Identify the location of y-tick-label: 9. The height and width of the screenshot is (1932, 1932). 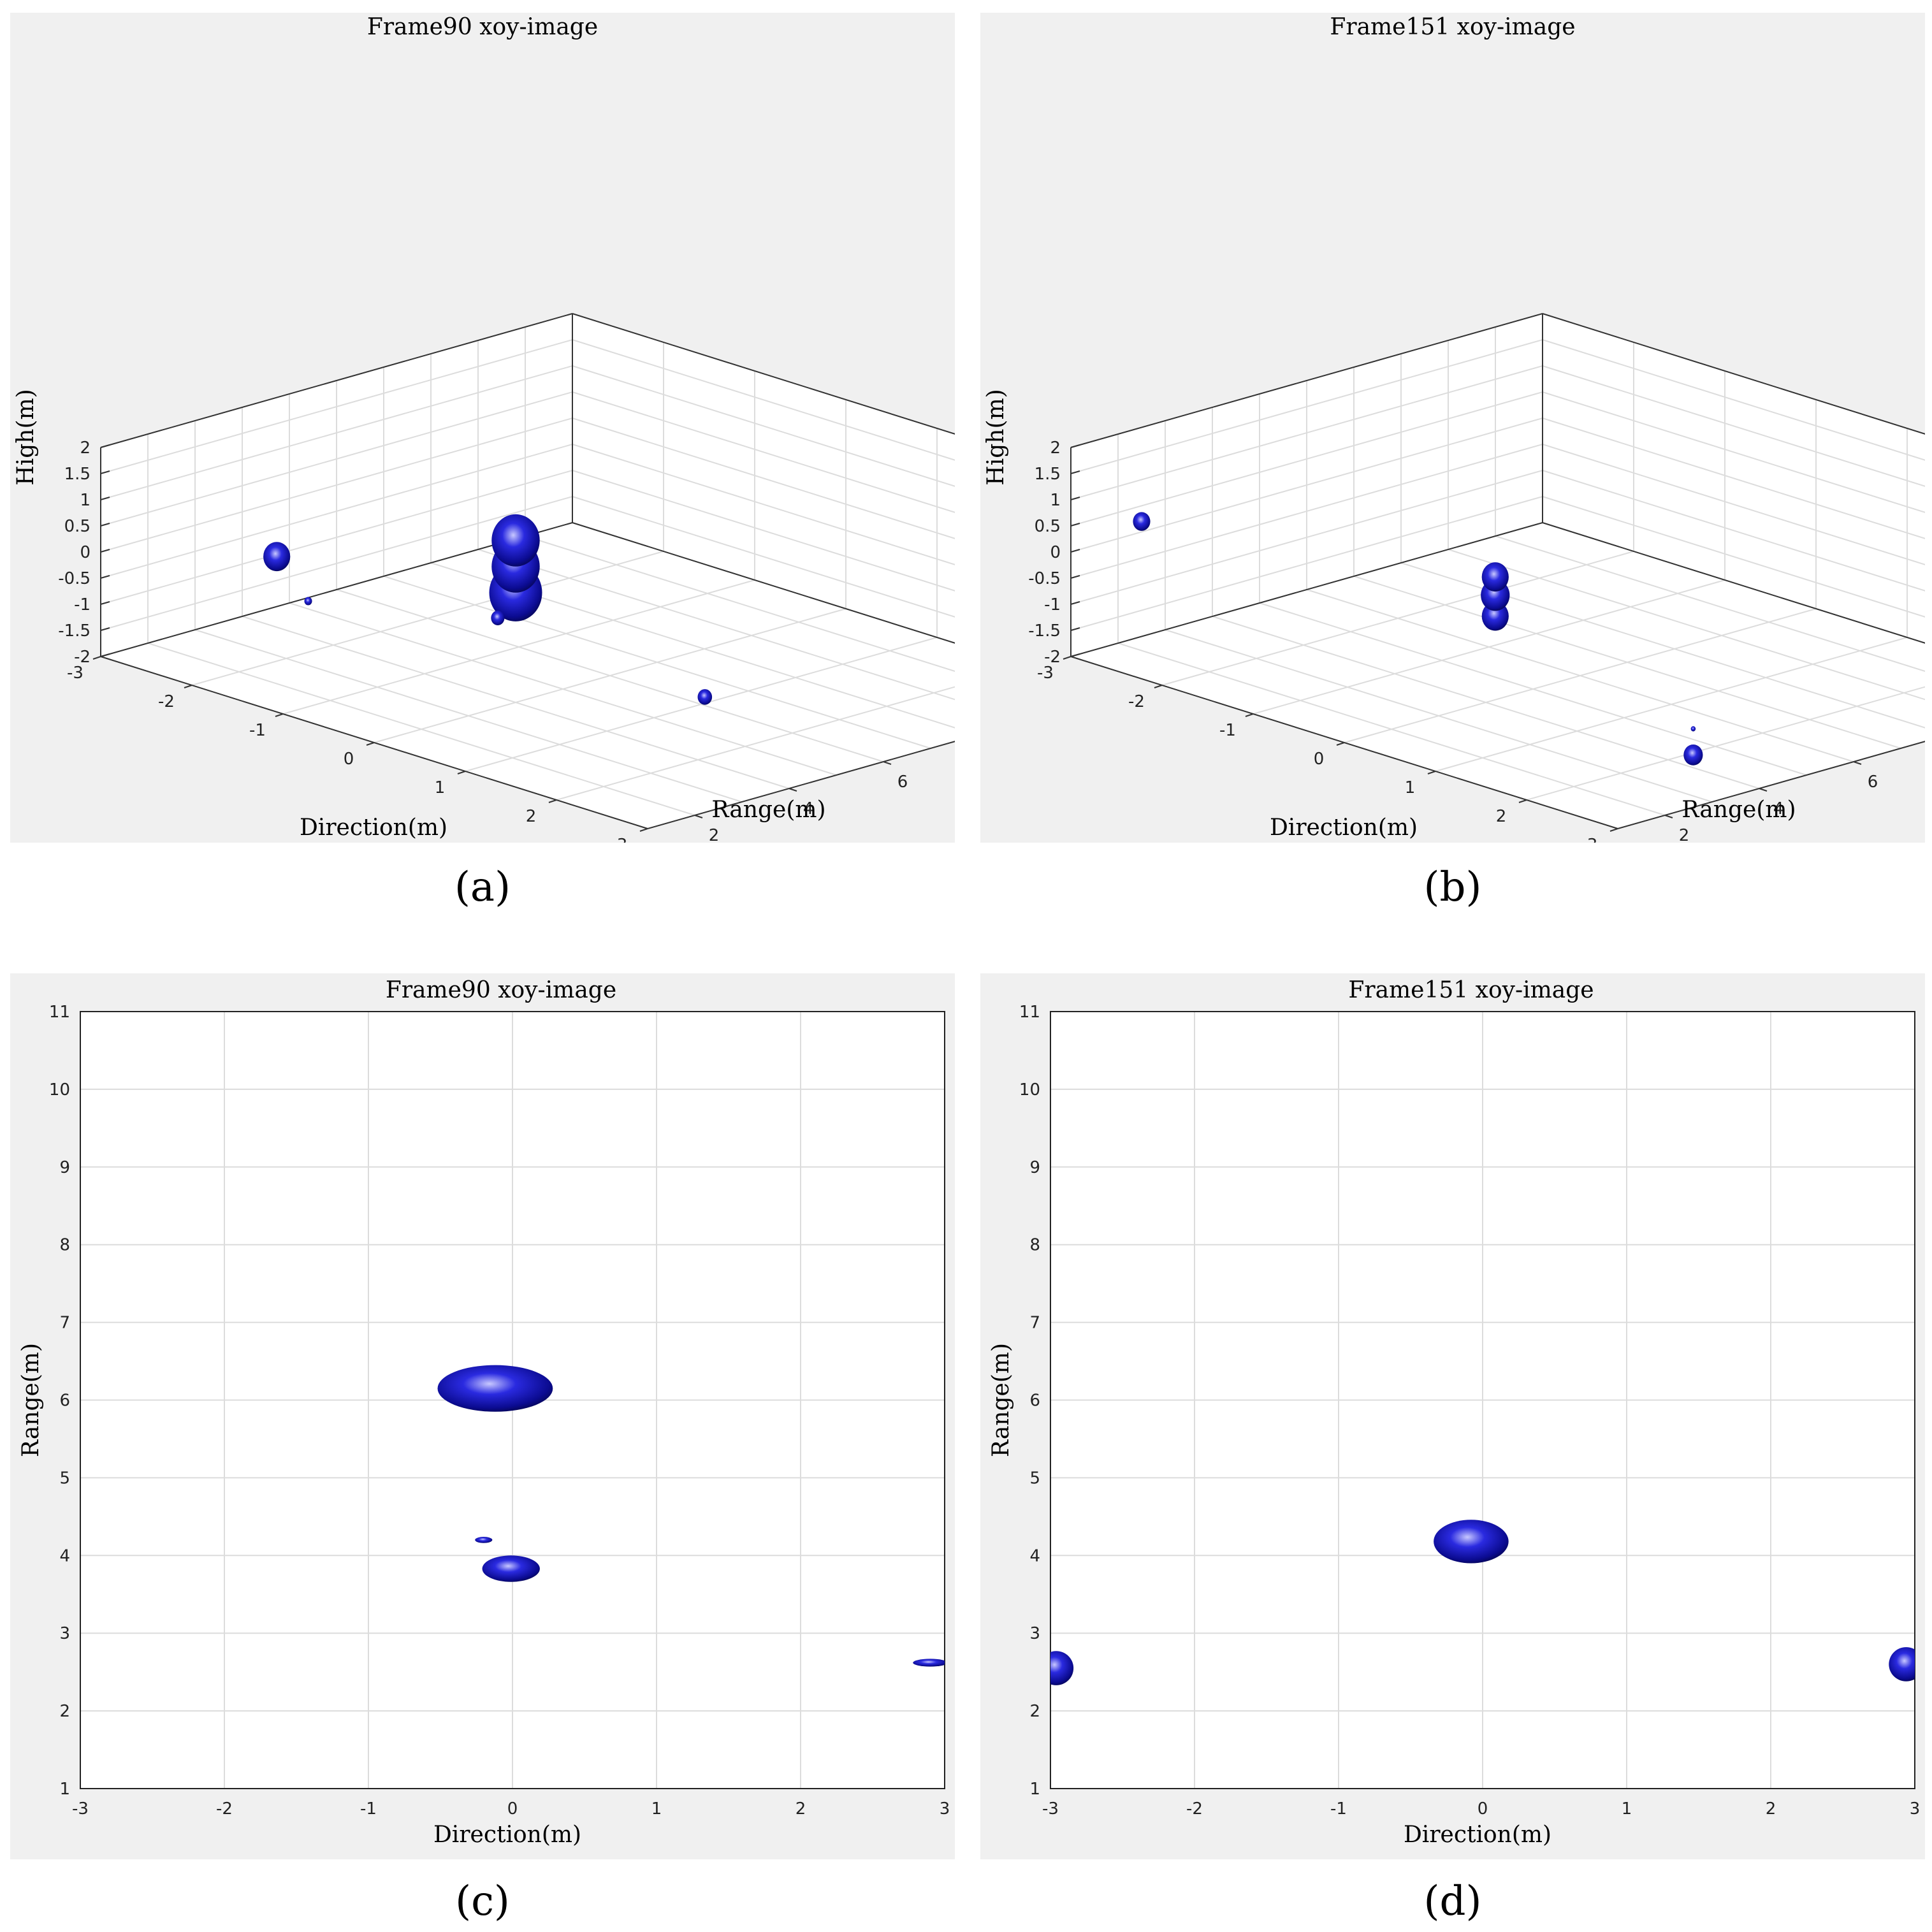
(65, 1167).